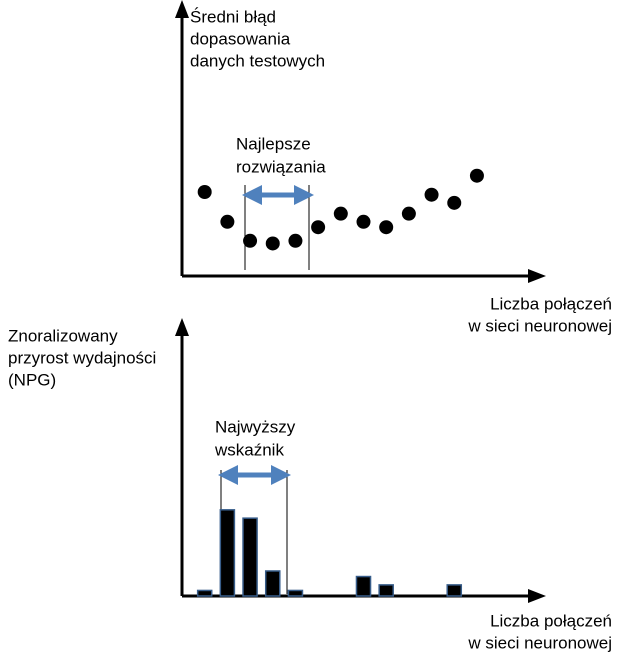 The height and width of the screenshot is (657, 625). What do you see at coordinates (233, 16) in the screenshot?
I see `y-axis-label: Średni błąd` at bounding box center [233, 16].